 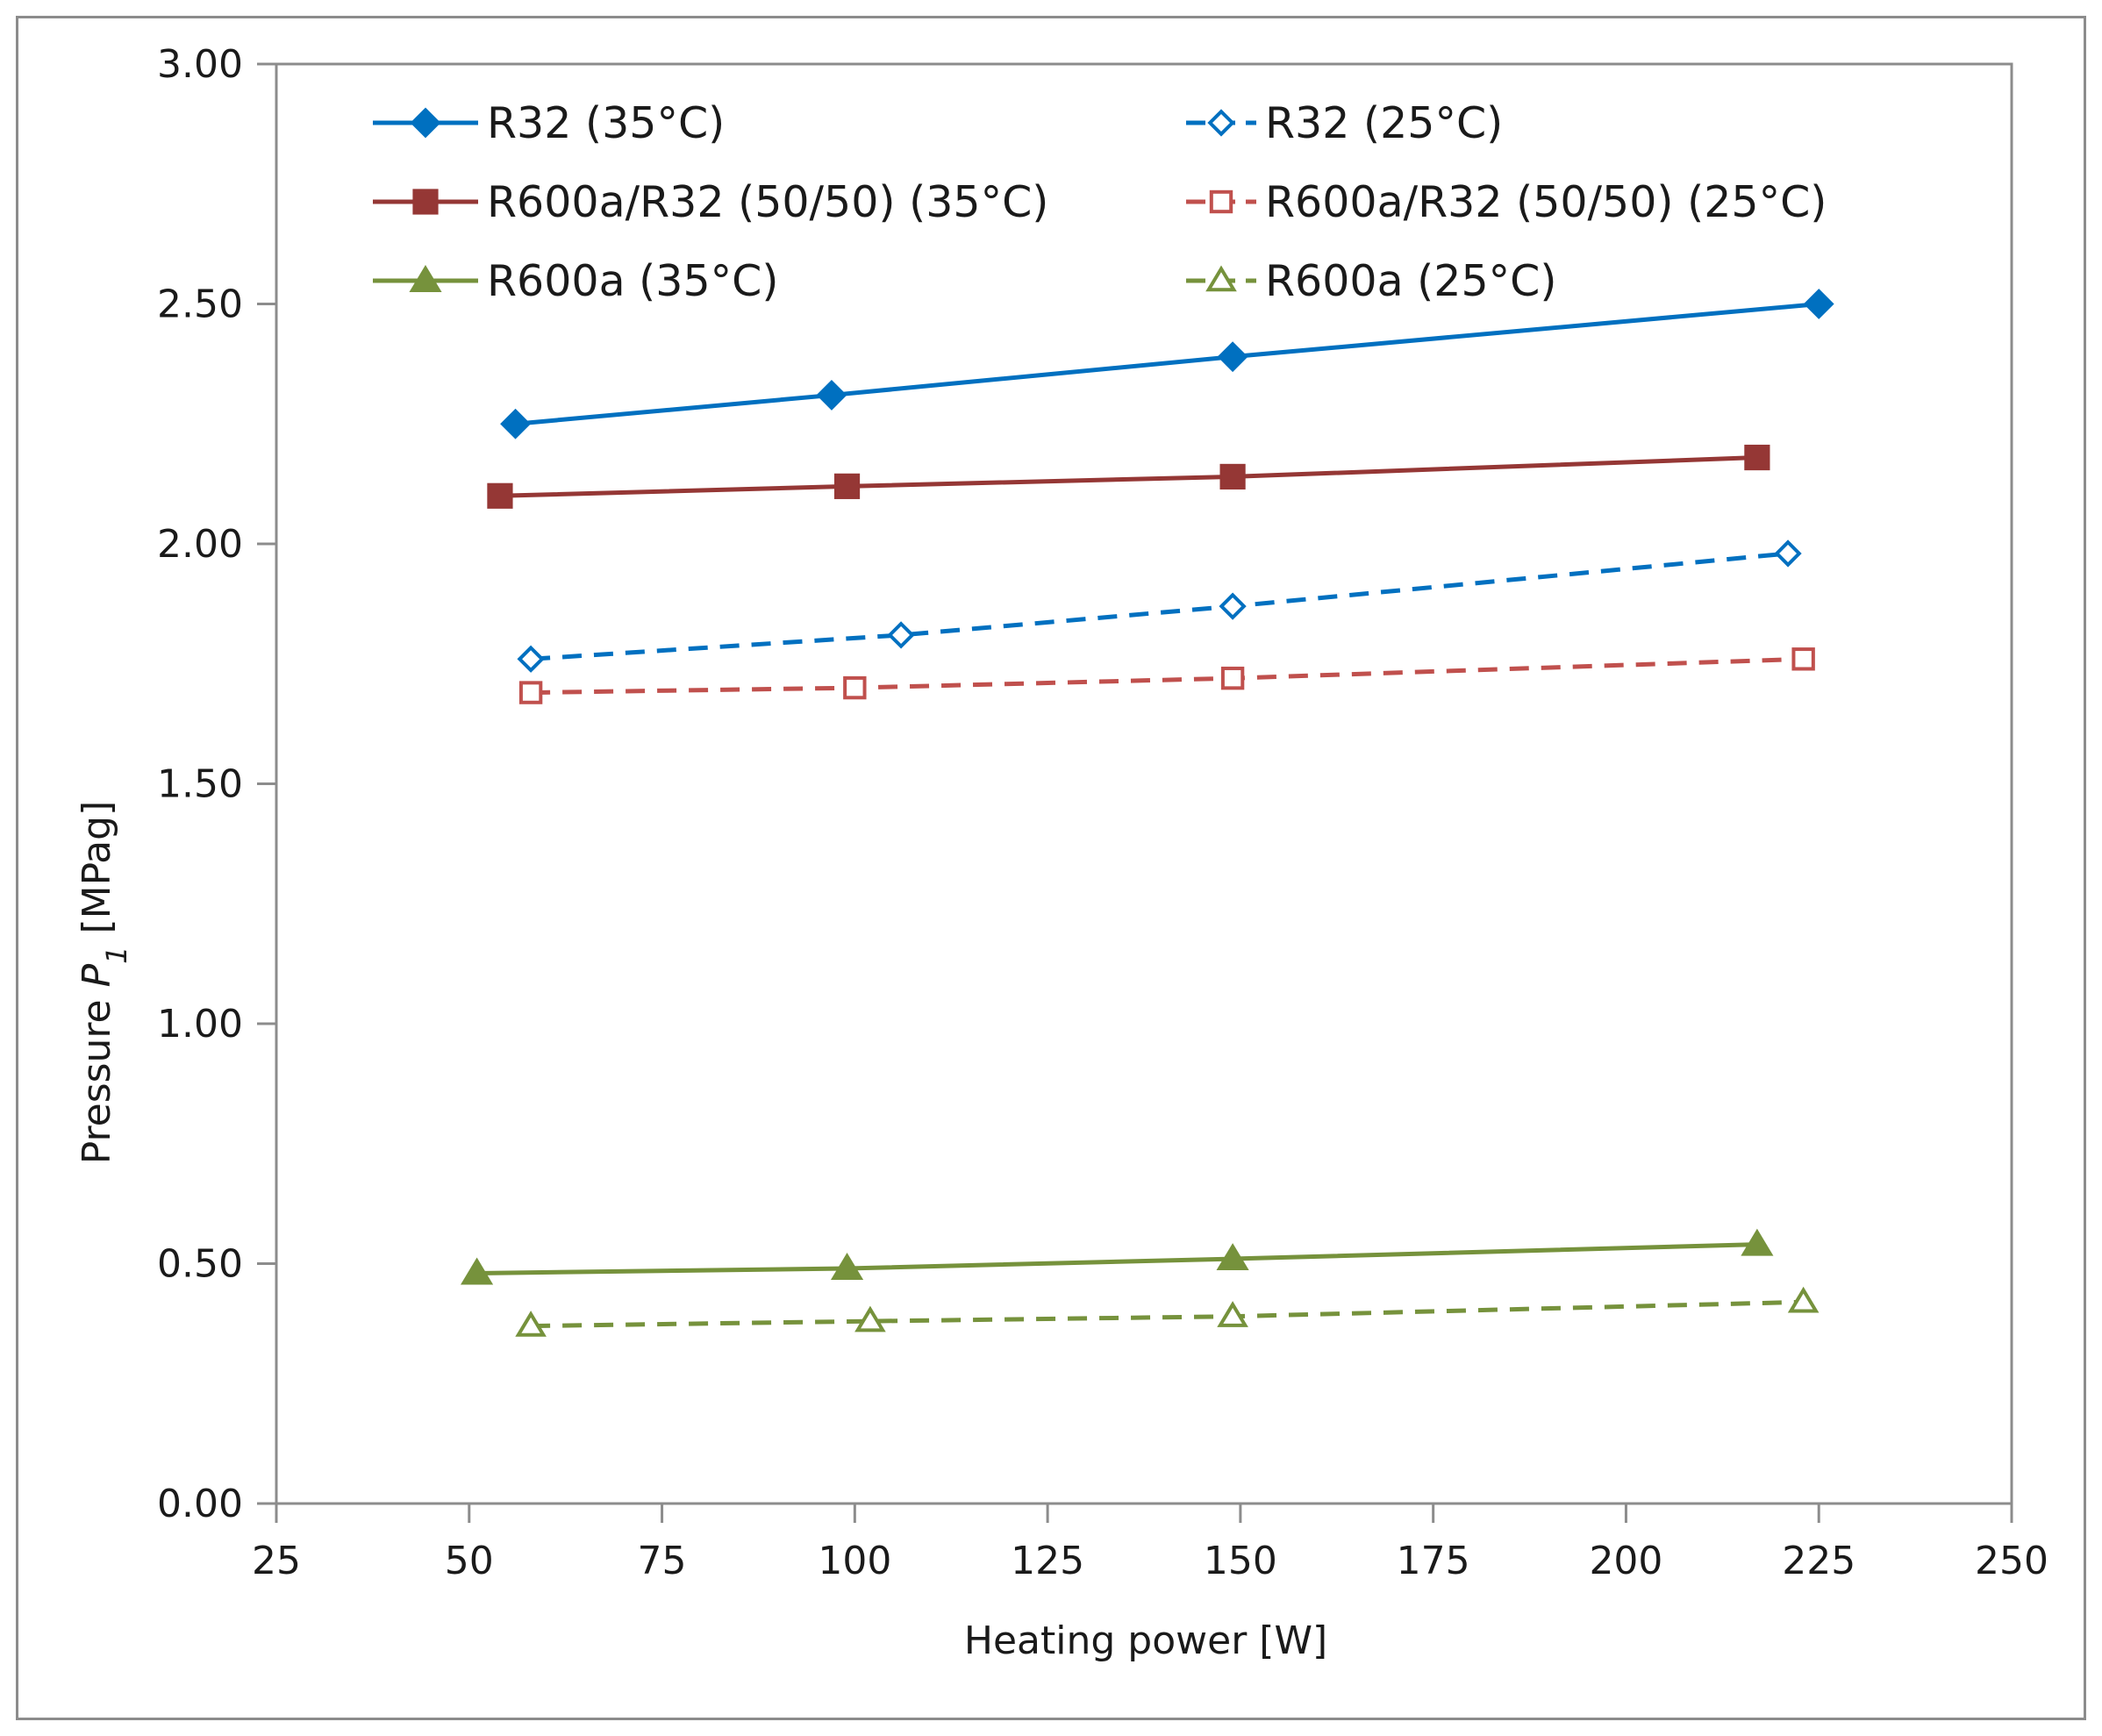 What do you see at coordinates (117, 954) in the screenshot?
I see `y-axis-title-subscript: 1` at bounding box center [117, 954].